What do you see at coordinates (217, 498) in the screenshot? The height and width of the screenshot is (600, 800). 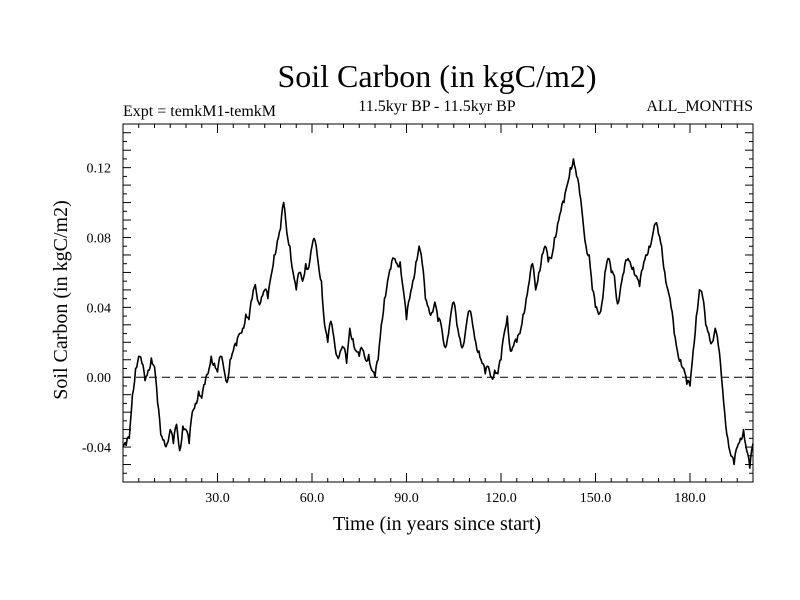 I see `x-tick-label: 30.0` at bounding box center [217, 498].